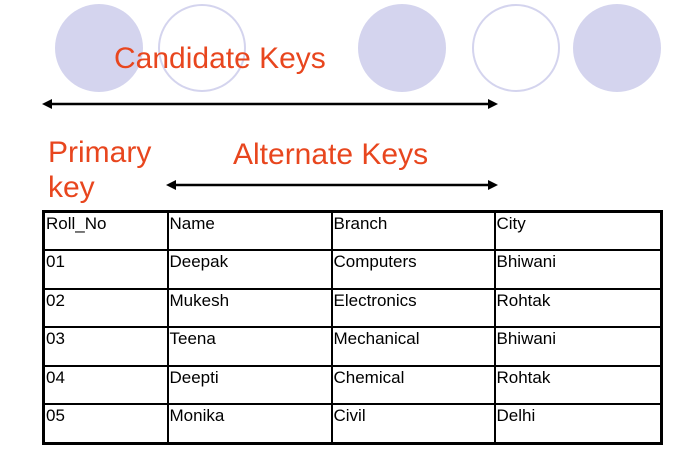 The image size is (675, 453). What do you see at coordinates (332, 185) in the screenshot?
I see `alternate-keys-arrow` at bounding box center [332, 185].